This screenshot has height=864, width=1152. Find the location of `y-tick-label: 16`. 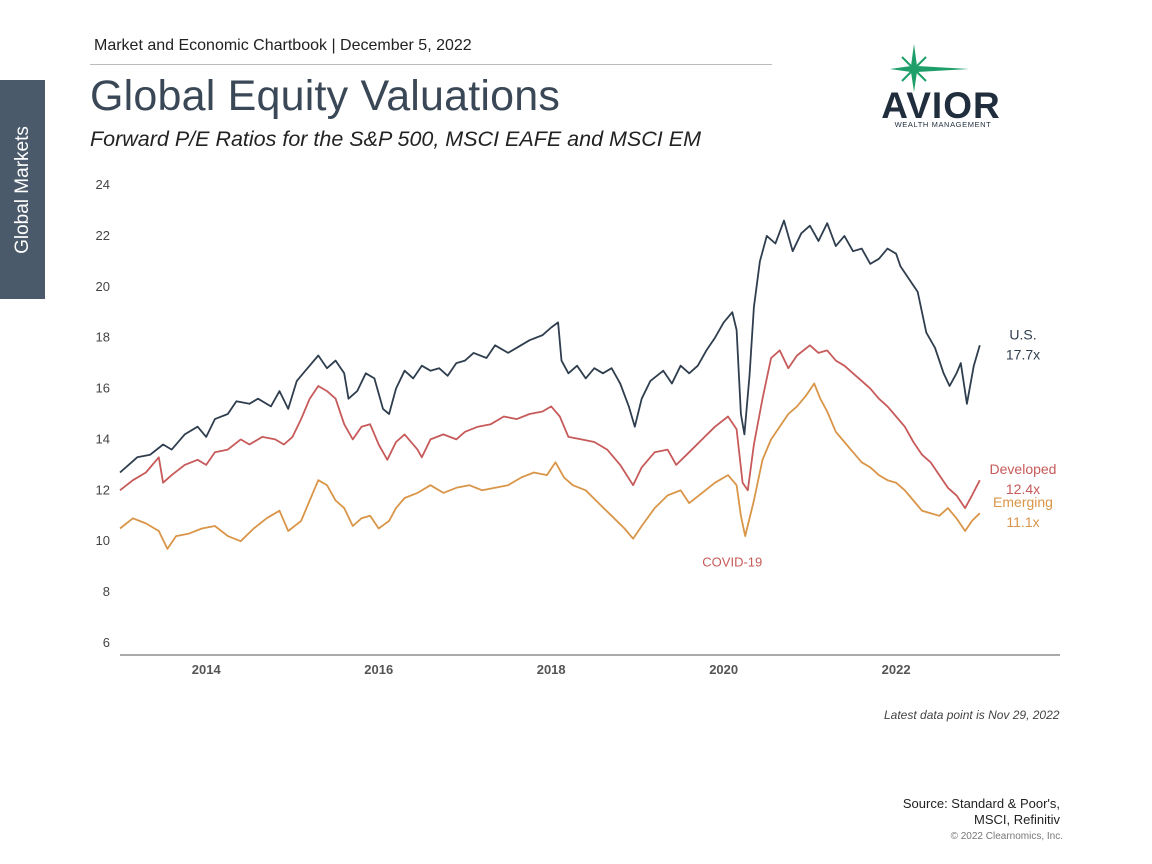

y-tick-label: 16 is located at coordinates (103, 388).